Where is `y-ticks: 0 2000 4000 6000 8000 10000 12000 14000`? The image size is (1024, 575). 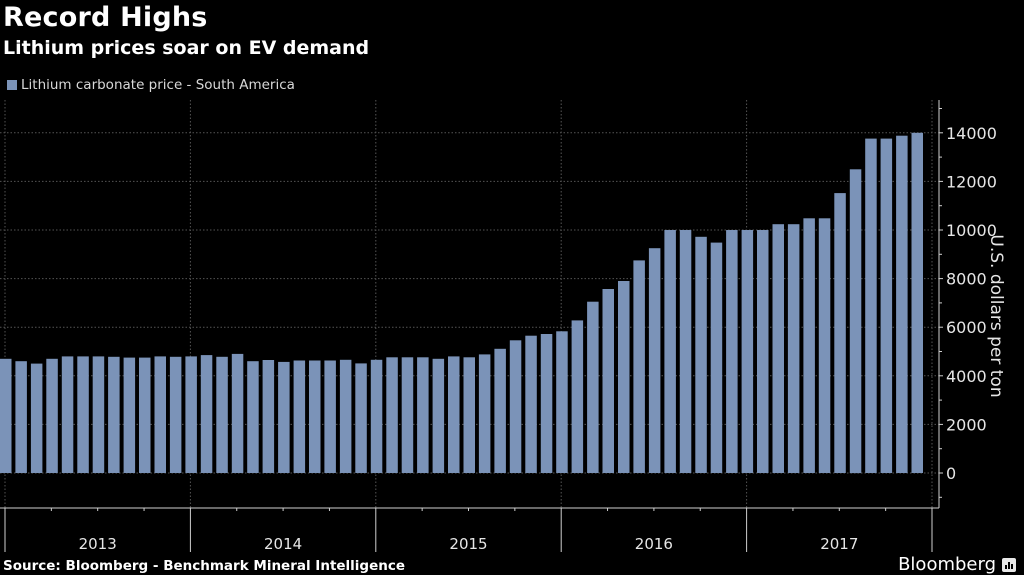 y-ticks: 0 2000 4000 6000 8000 10000 12000 14000 is located at coordinates (968, 303).